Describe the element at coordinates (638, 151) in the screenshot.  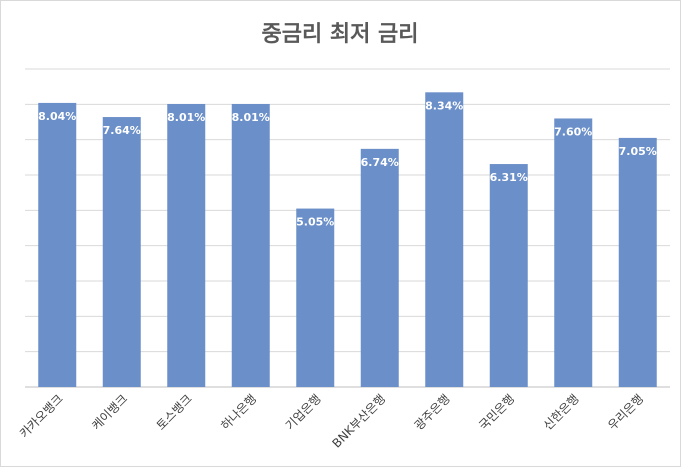
I see `data-label: 7.05%` at that location.